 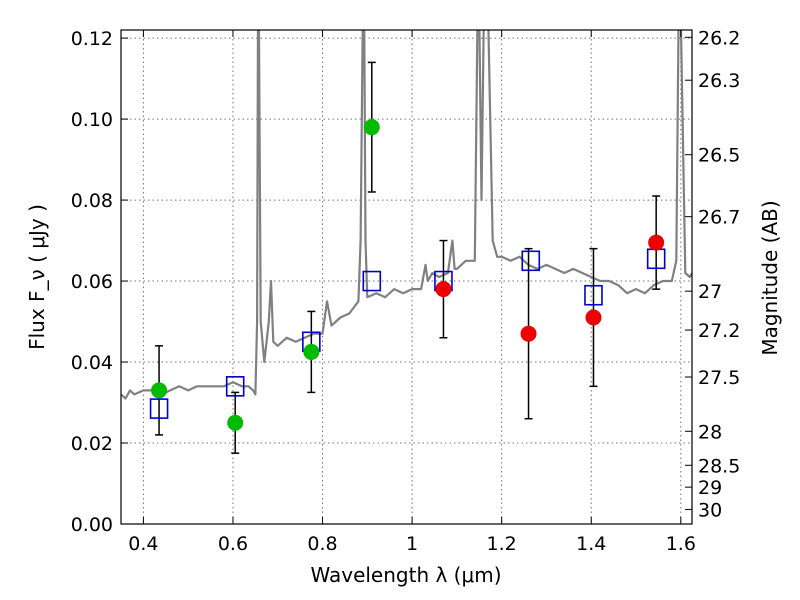 What do you see at coordinates (591, 544) in the screenshot?
I see `x-tick-label: 1.4` at bounding box center [591, 544].